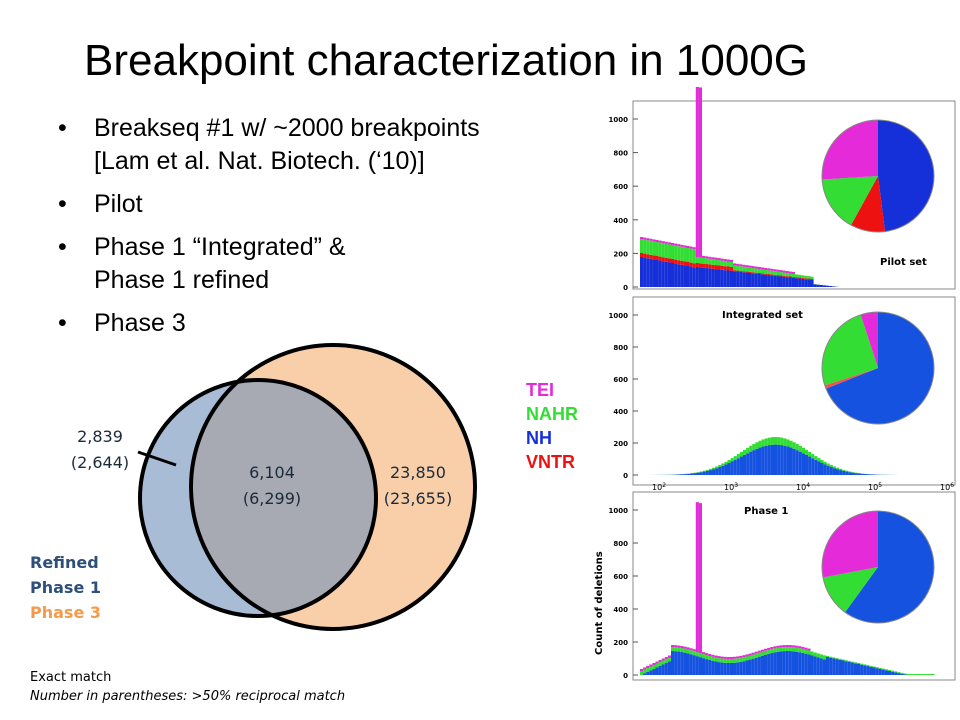 This screenshot has width=960, height=720. I want to click on x-tick-label: 106, so click(947, 487).